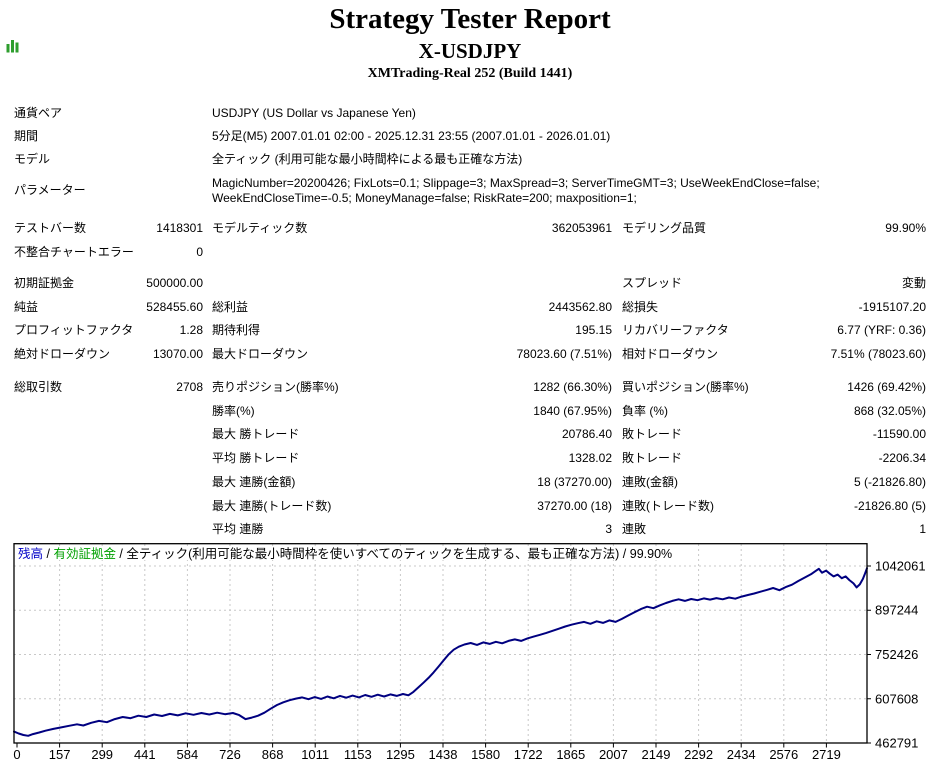  Describe the element at coordinates (826, 754) in the screenshot. I see `x-axis-label: 2719` at that location.